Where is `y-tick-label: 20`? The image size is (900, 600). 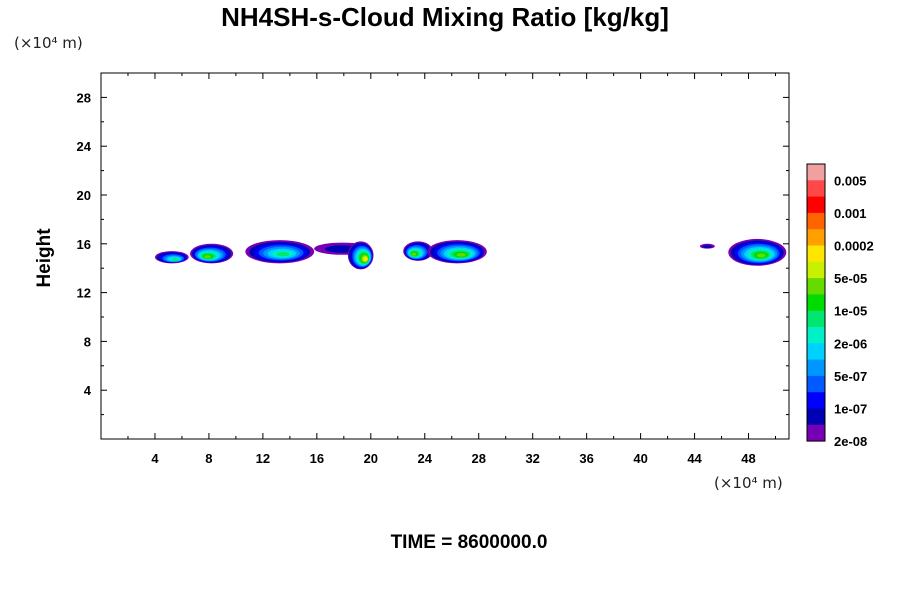
y-tick-label: 20 is located at coordinates (84, 195).